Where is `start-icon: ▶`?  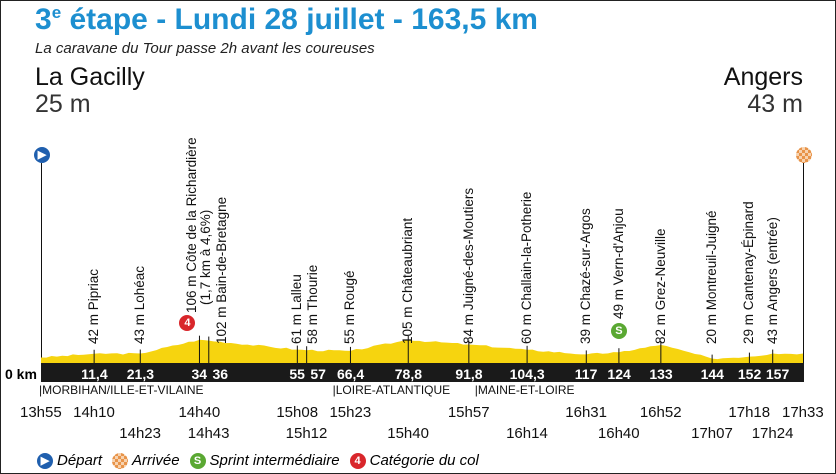
start-icon: ▶ is located at coordinates (44, 155).